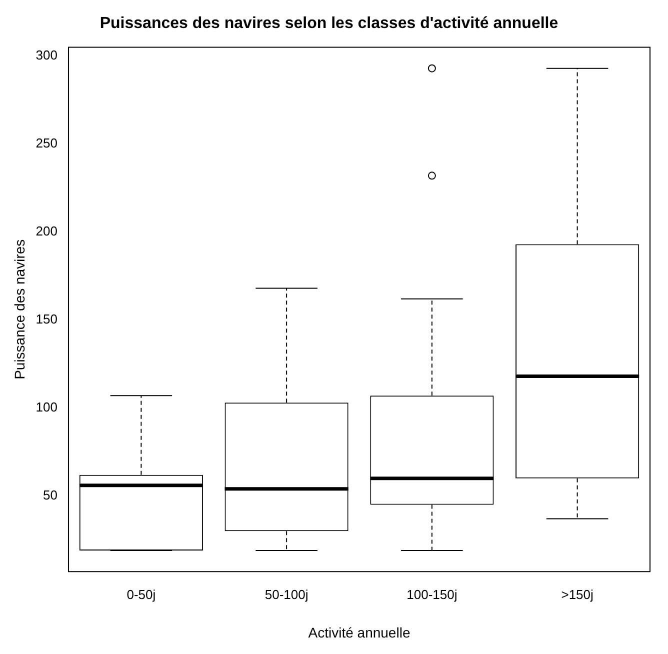 The height and width of the screenshot is (654, 668). Describe the element at coordinates (329, 23) in the screenshot. I see `chart-title: Puissances des navires selon les classes d'activité annuelle` at that location.